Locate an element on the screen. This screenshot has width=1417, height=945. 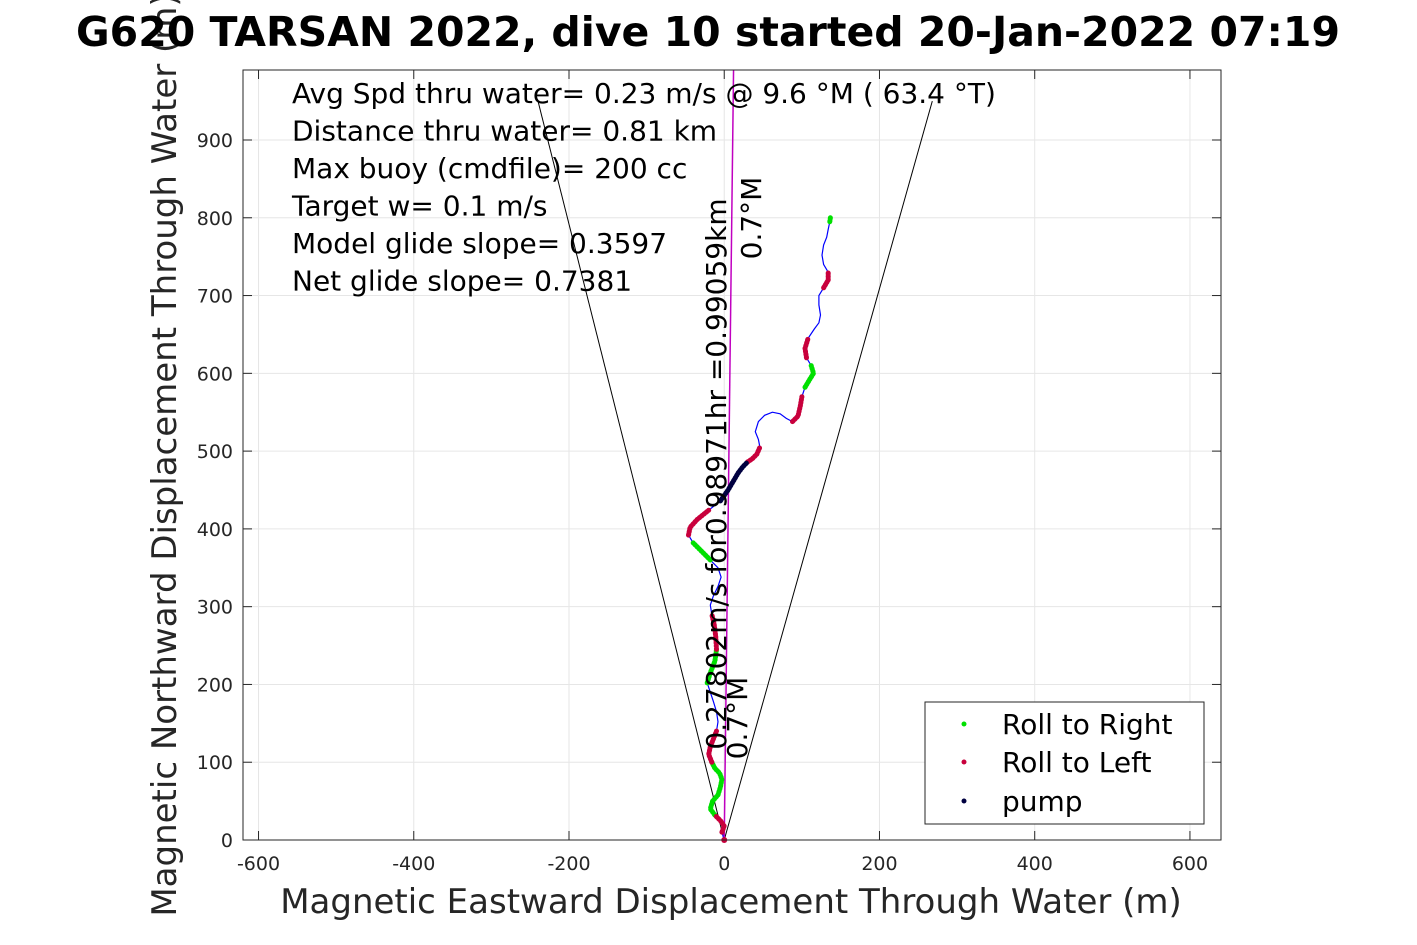
x-tick-label: -400 is located at coordinates (413, 864).